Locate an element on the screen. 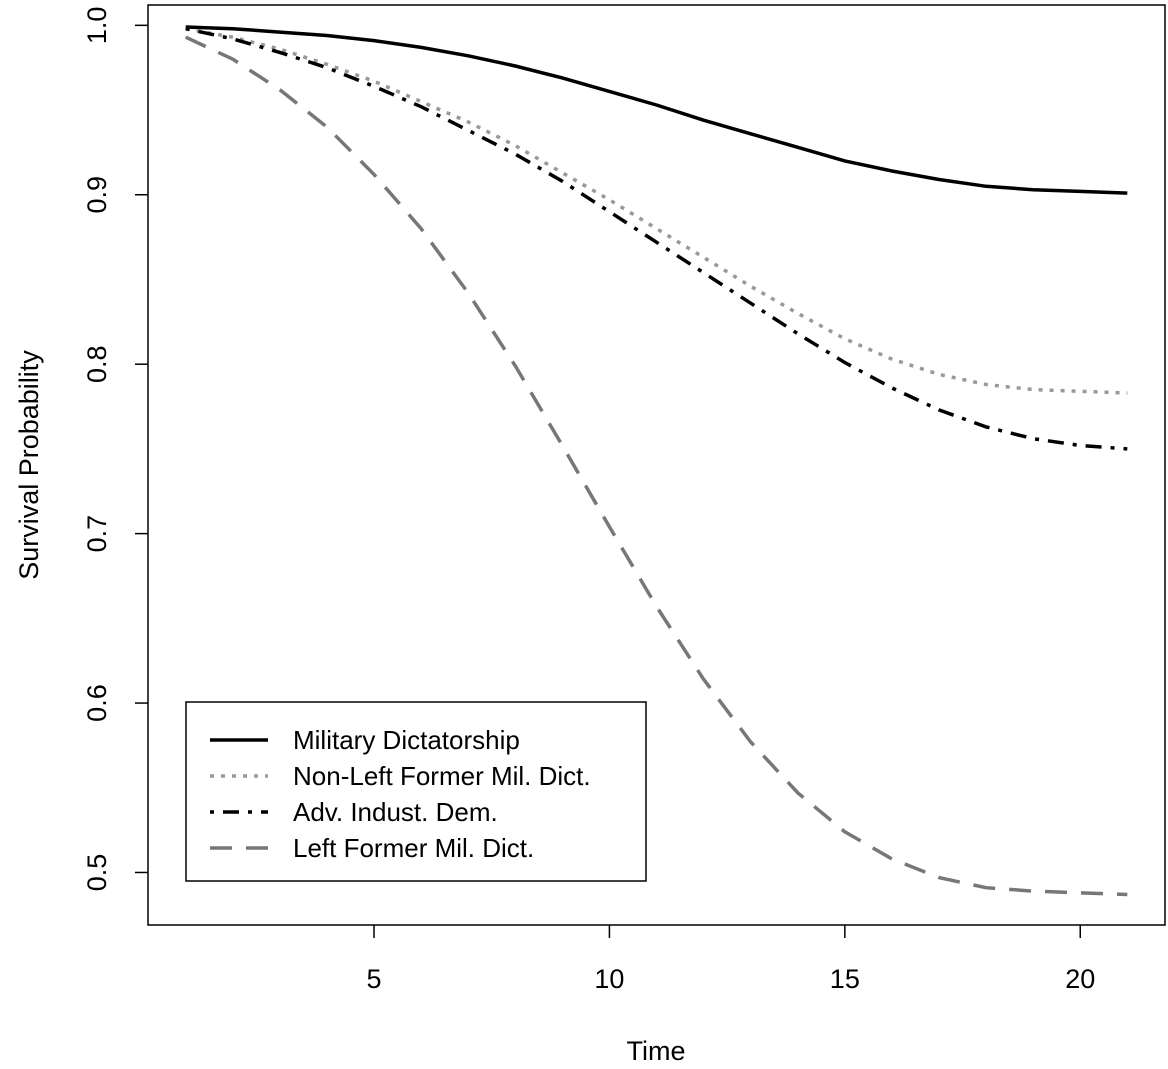 This screenshot has height=1069, width=1168. x-tick-label: 10 is located at coordinates (609, 979).